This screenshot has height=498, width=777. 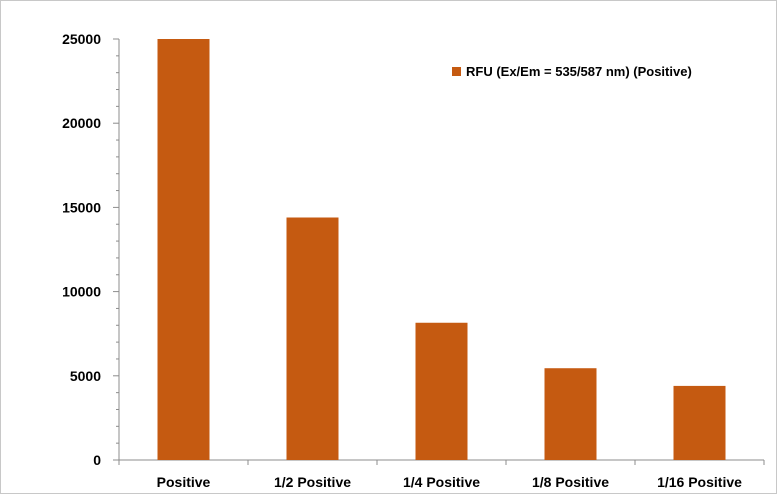 I want to click on x-tick-label: 1/2 Positive, so click(x=312, y=482).